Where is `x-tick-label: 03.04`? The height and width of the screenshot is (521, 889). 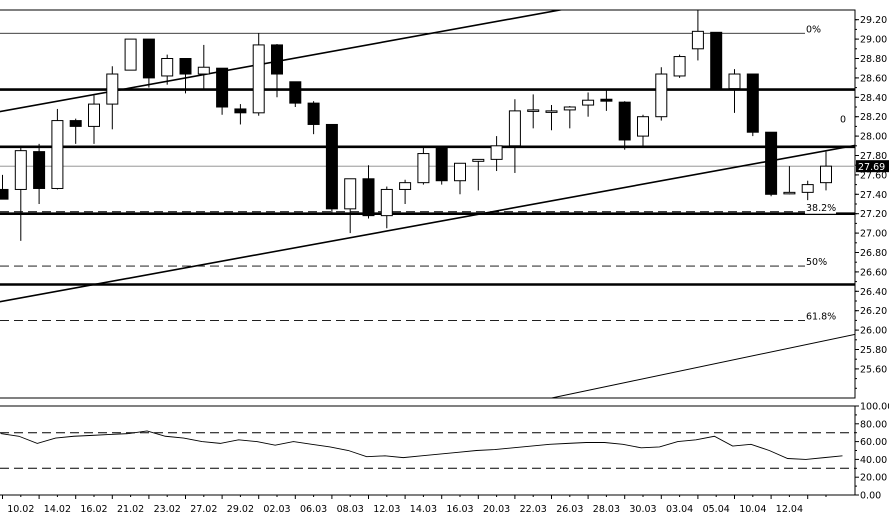 x-tick-label: 03.04 is located at coordinates (679, 509).